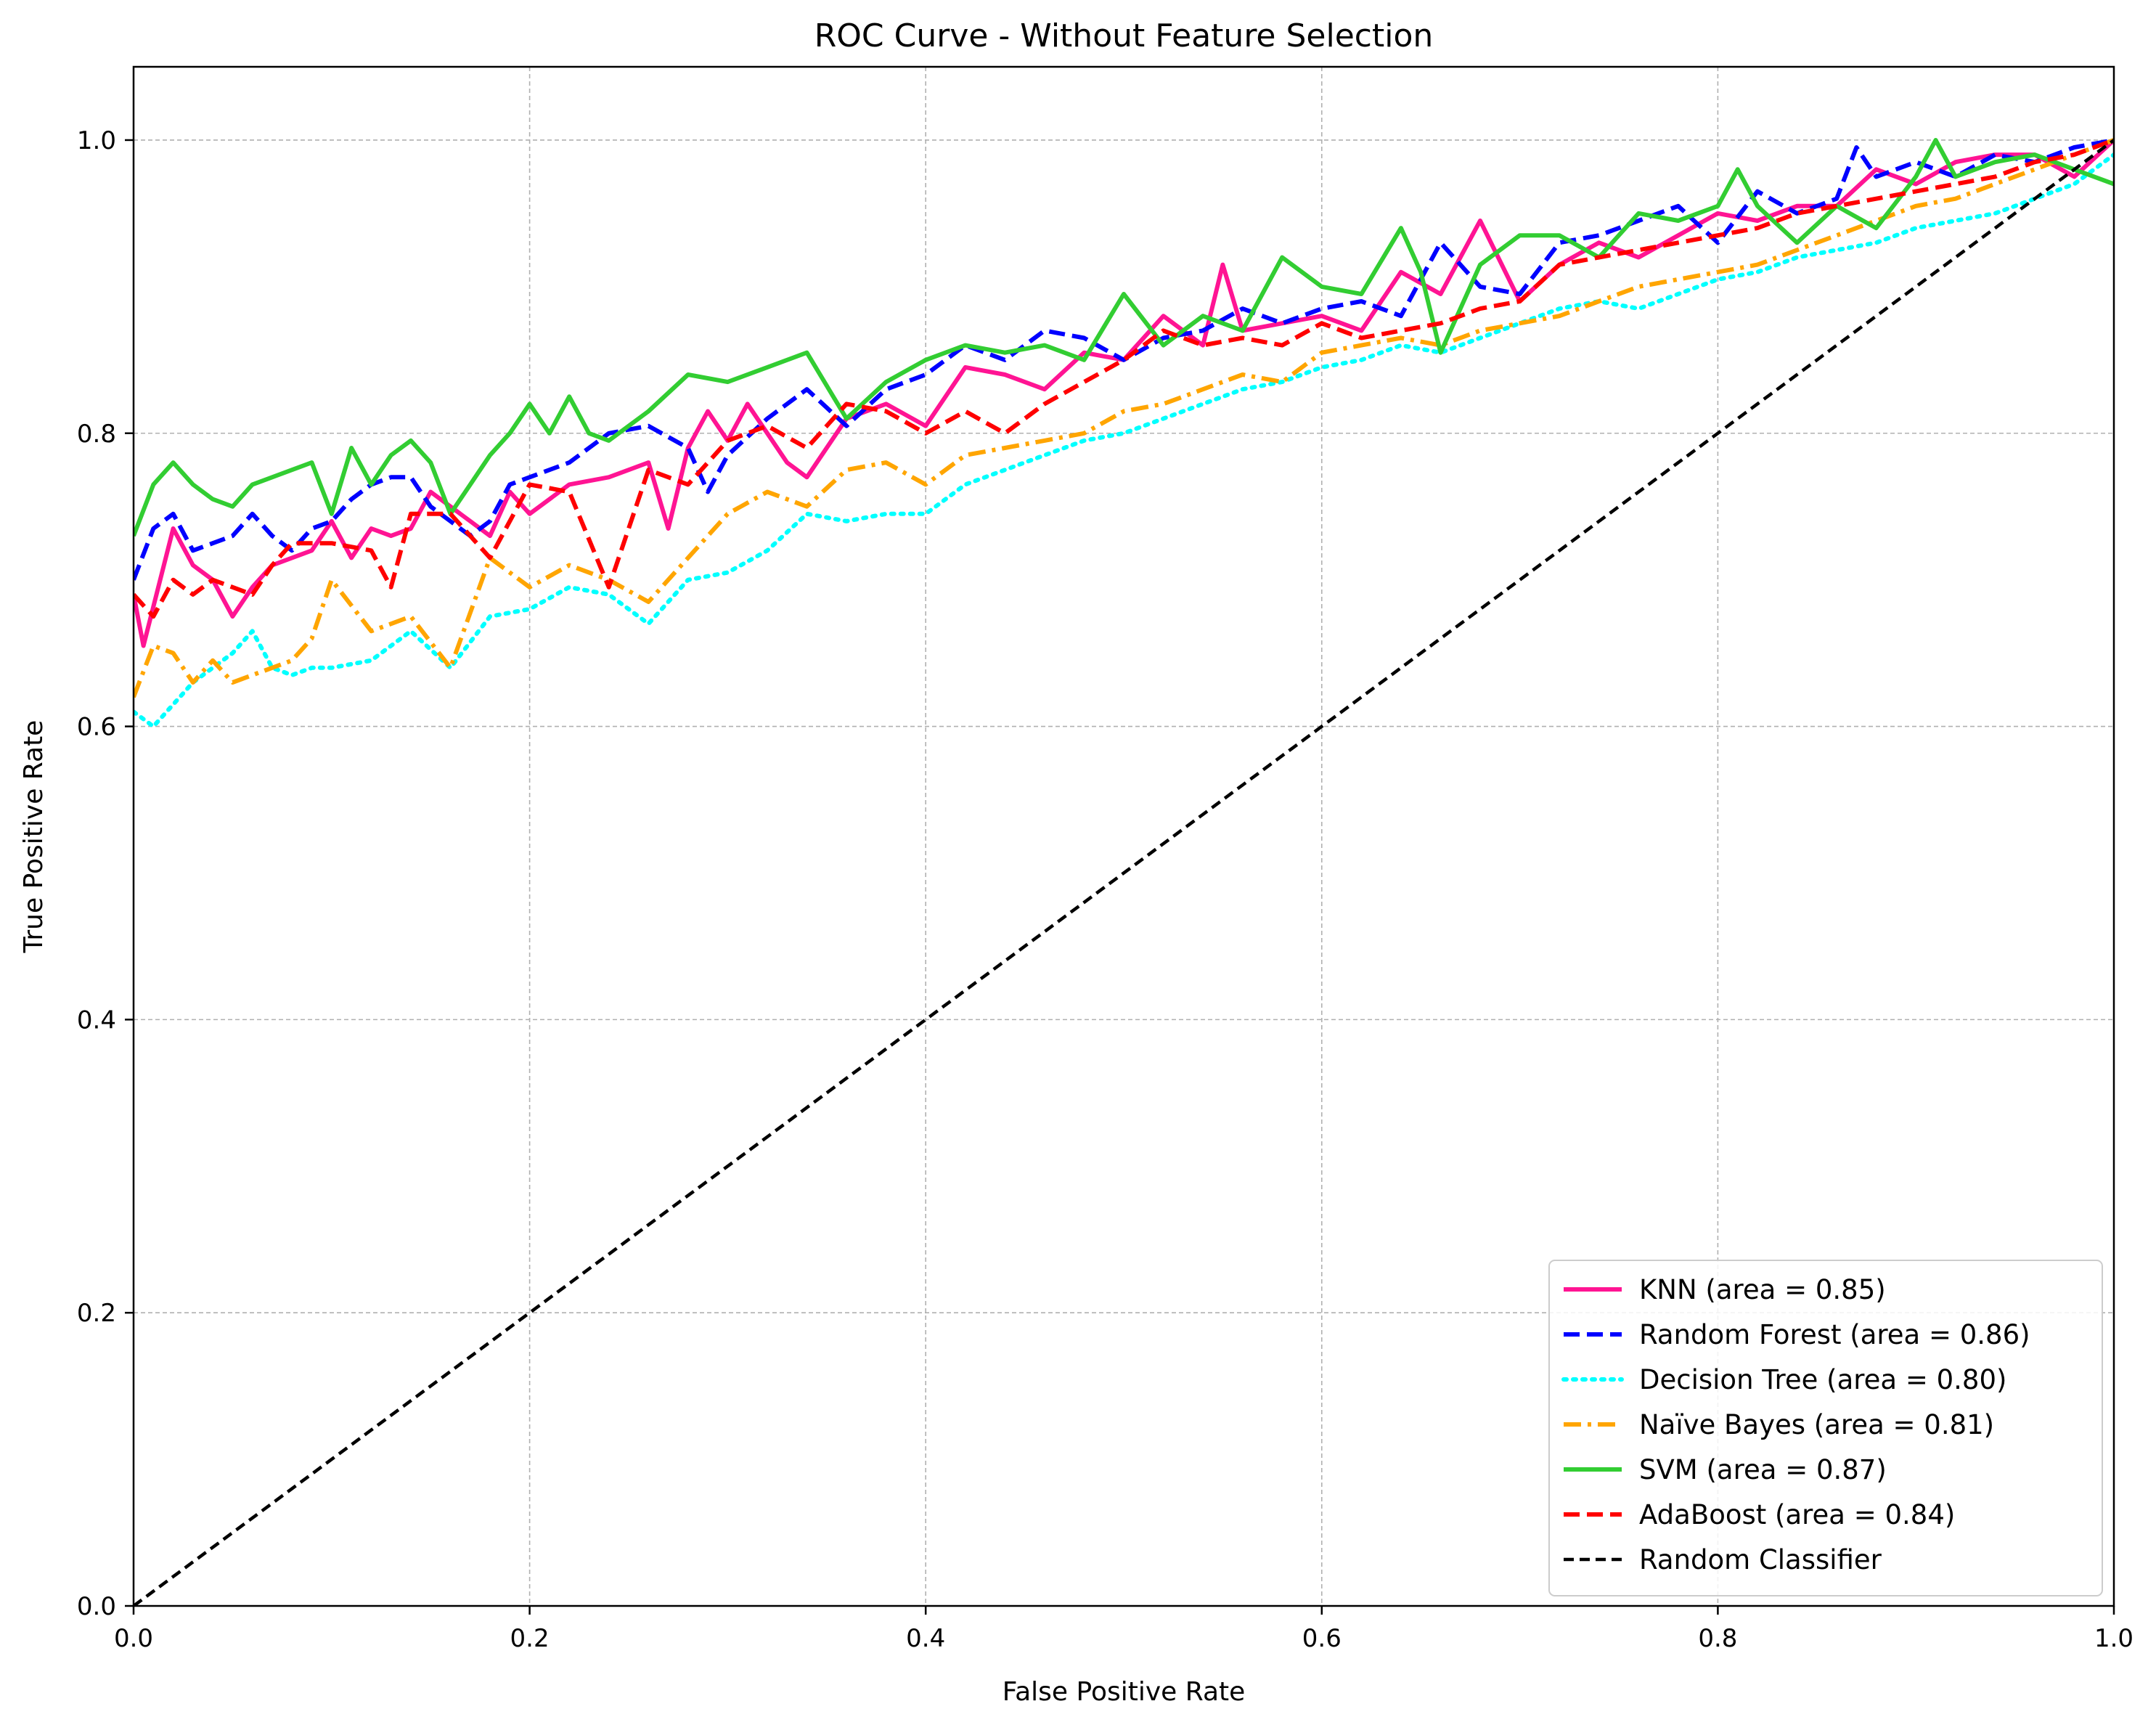 The height and width of the screenshot is (1717, 2156). I want to click on y-tick-label-2: 0.4, so click(97, 1020).